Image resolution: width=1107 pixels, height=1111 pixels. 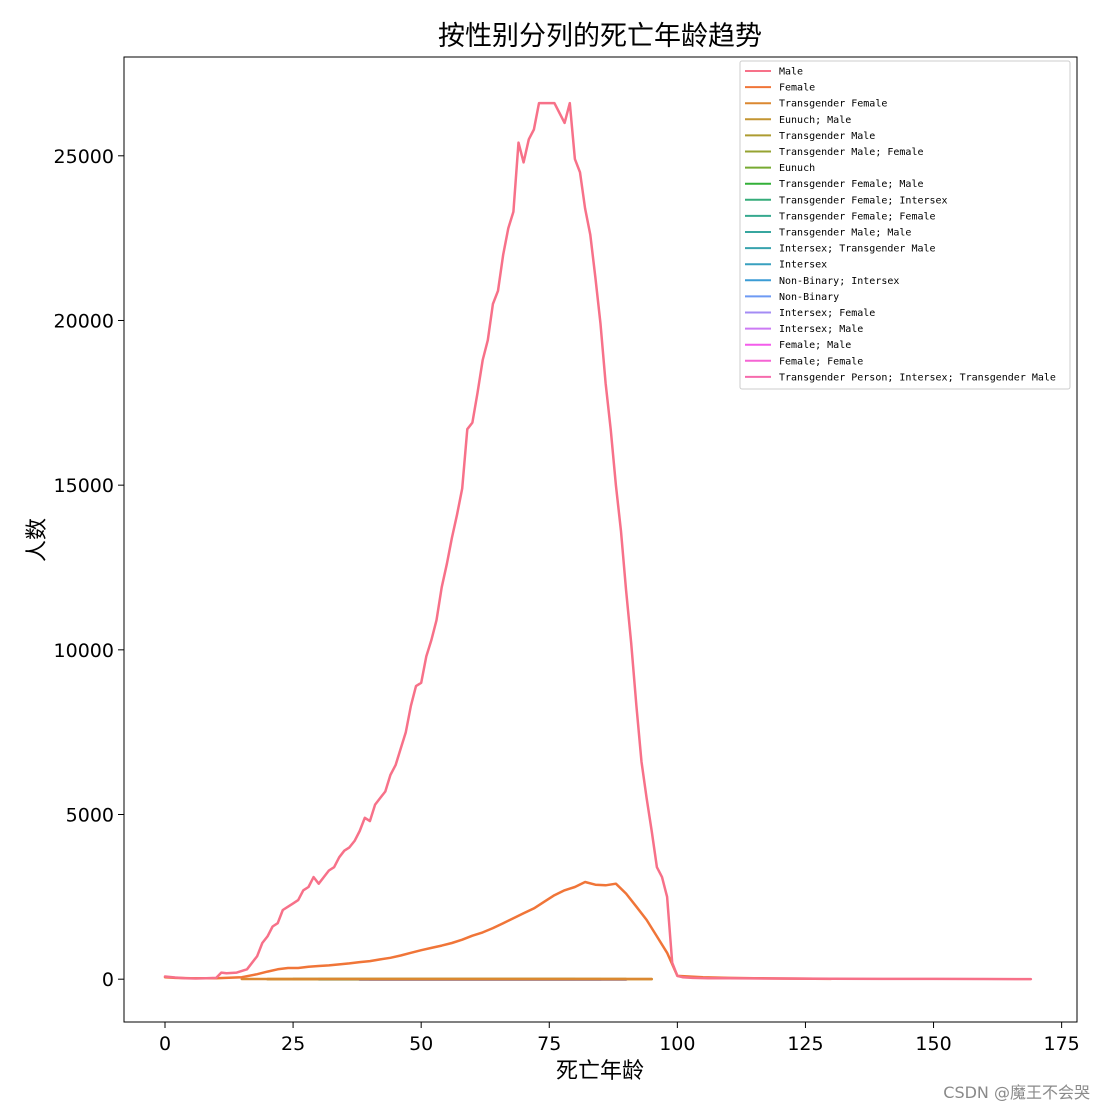 What do you see at coordinates (839, 281) in the screenshot?
I see `legend-label: Non-Binary; Intersex` at bounding box center [839, 281].